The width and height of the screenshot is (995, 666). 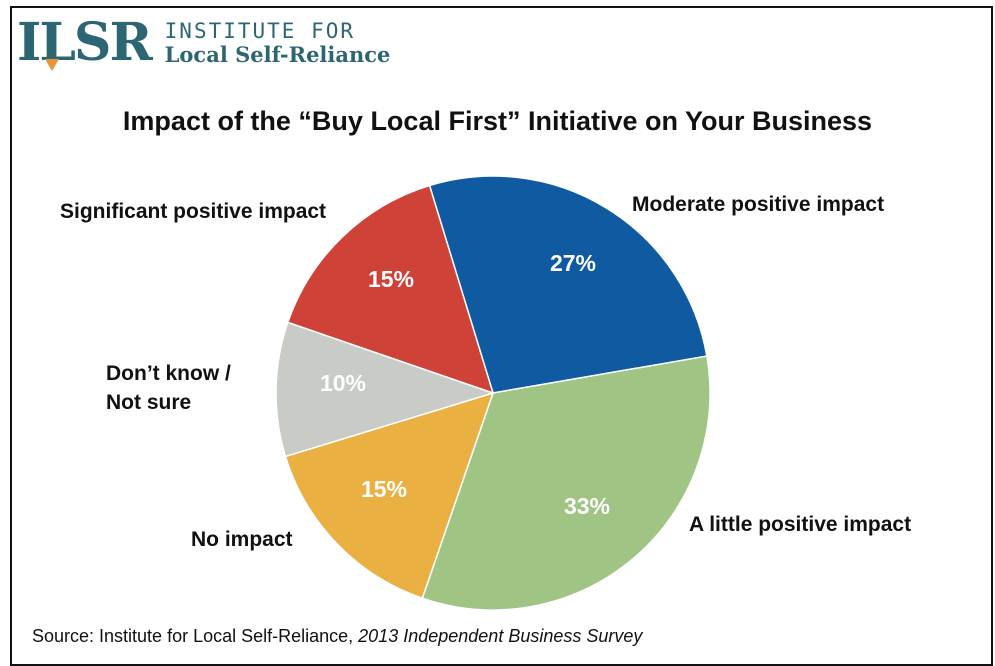 What do you see at coordinates (168, 388) in the screenshot?
I see `slice-category-label-4: Don’t know / Not sure` at bounding box center [168, 388].